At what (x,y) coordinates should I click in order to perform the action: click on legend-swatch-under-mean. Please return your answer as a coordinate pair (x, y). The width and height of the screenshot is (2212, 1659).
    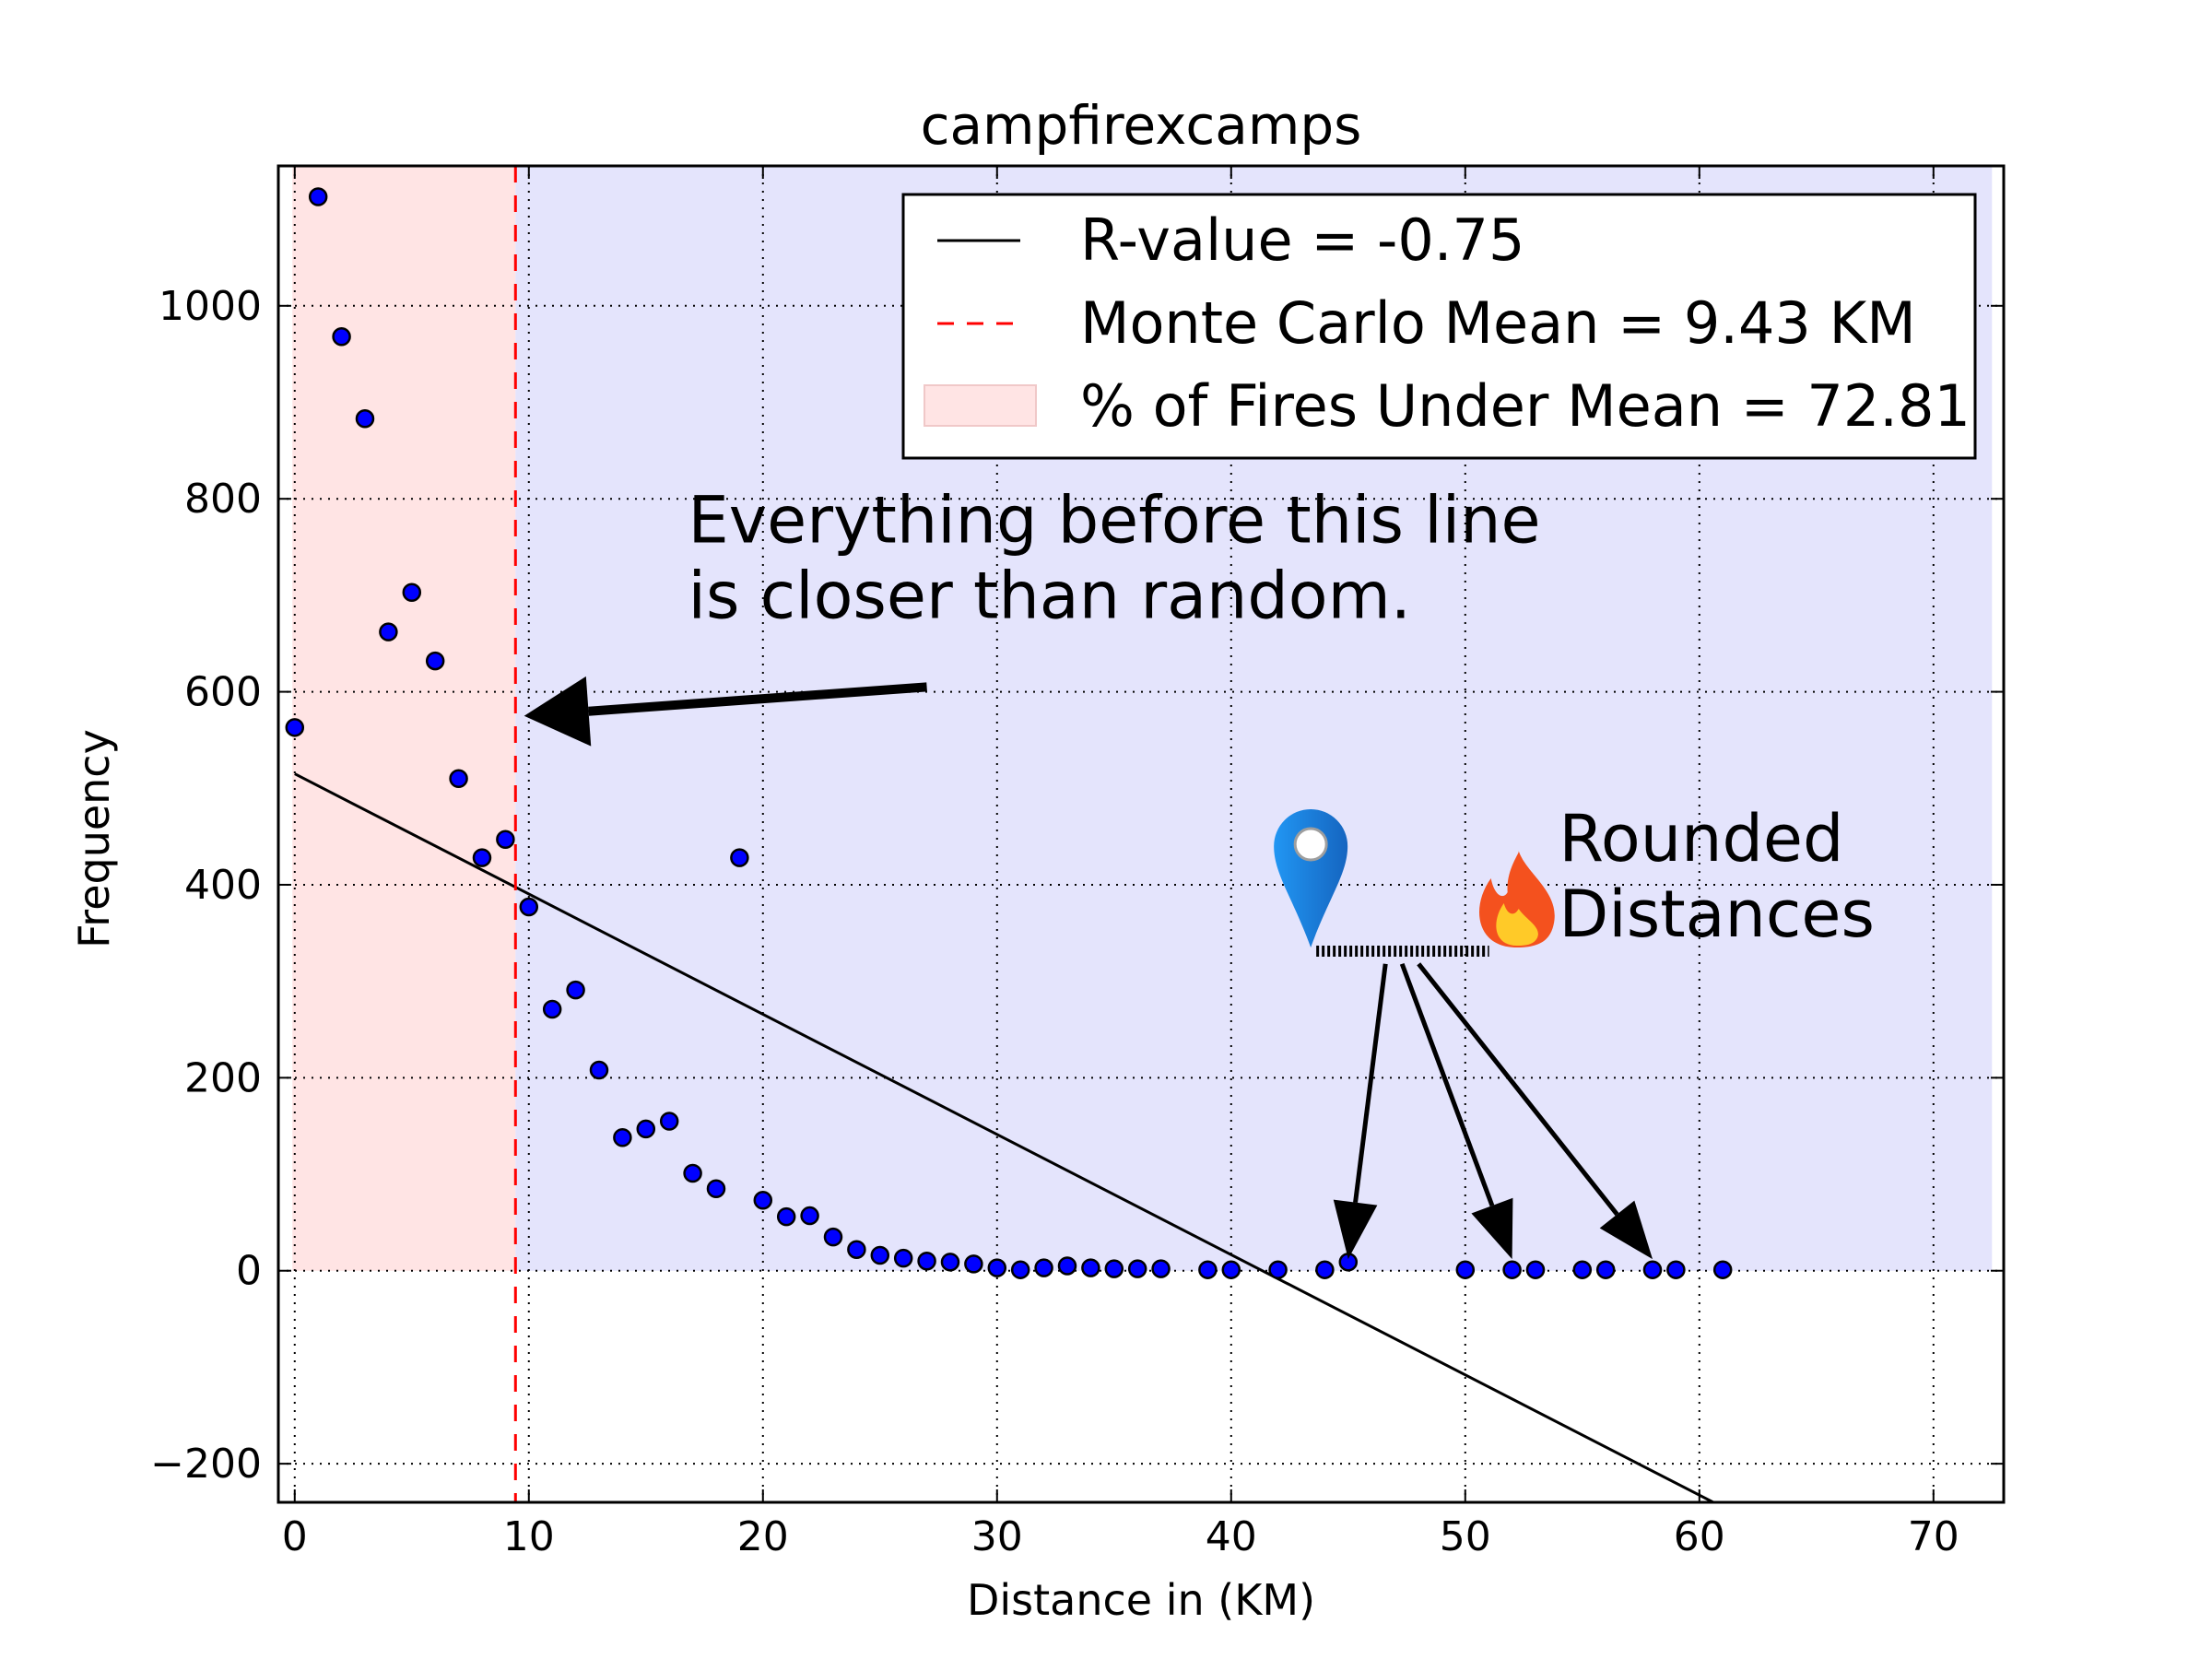
    Looking at the image, I should click on (980, 405).